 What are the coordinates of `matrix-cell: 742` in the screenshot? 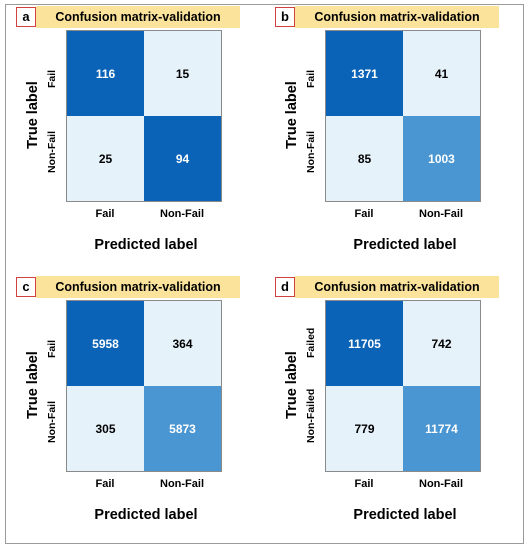 It's located at (441, 343).